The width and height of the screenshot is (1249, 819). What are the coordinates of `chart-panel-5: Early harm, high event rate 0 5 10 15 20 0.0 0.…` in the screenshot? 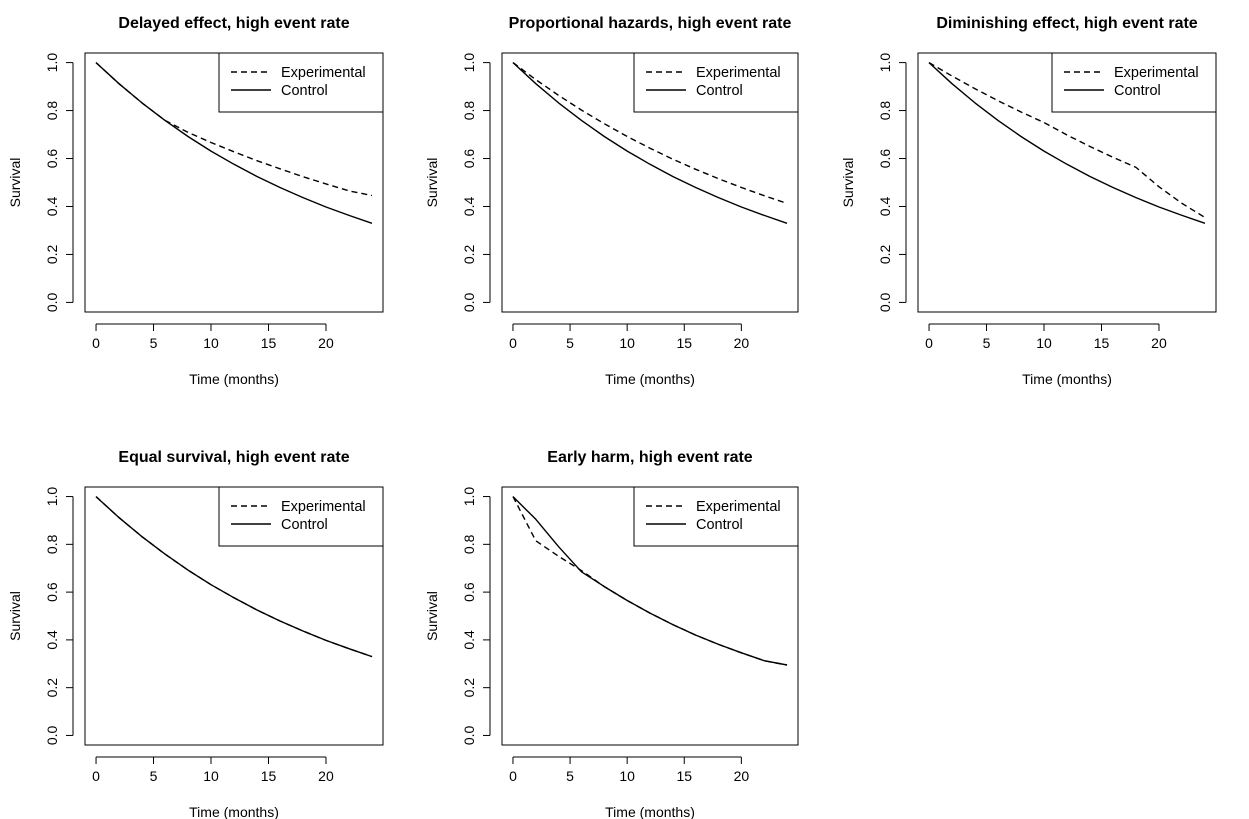 It's located at (611, 634).